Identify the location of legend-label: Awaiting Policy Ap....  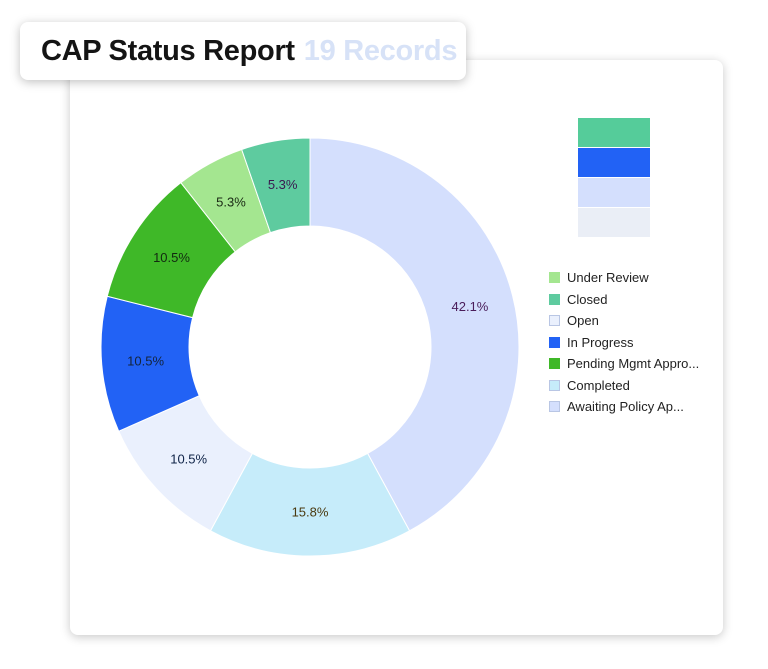
(625, 407).